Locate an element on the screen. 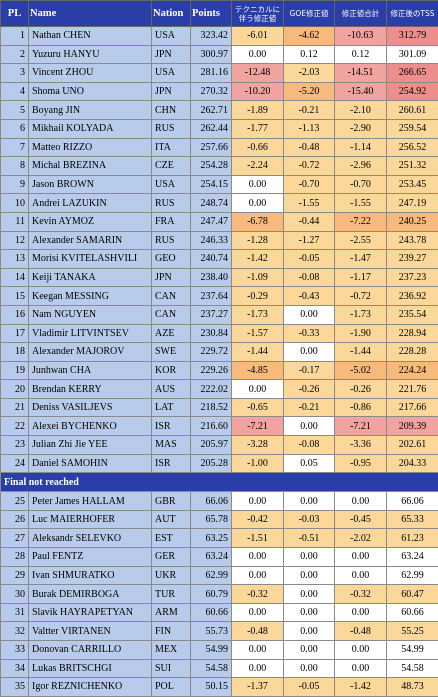 The width and height of the screenshot is (438, 697). points-cell: 300.97 is located at coordinates (211, 54).